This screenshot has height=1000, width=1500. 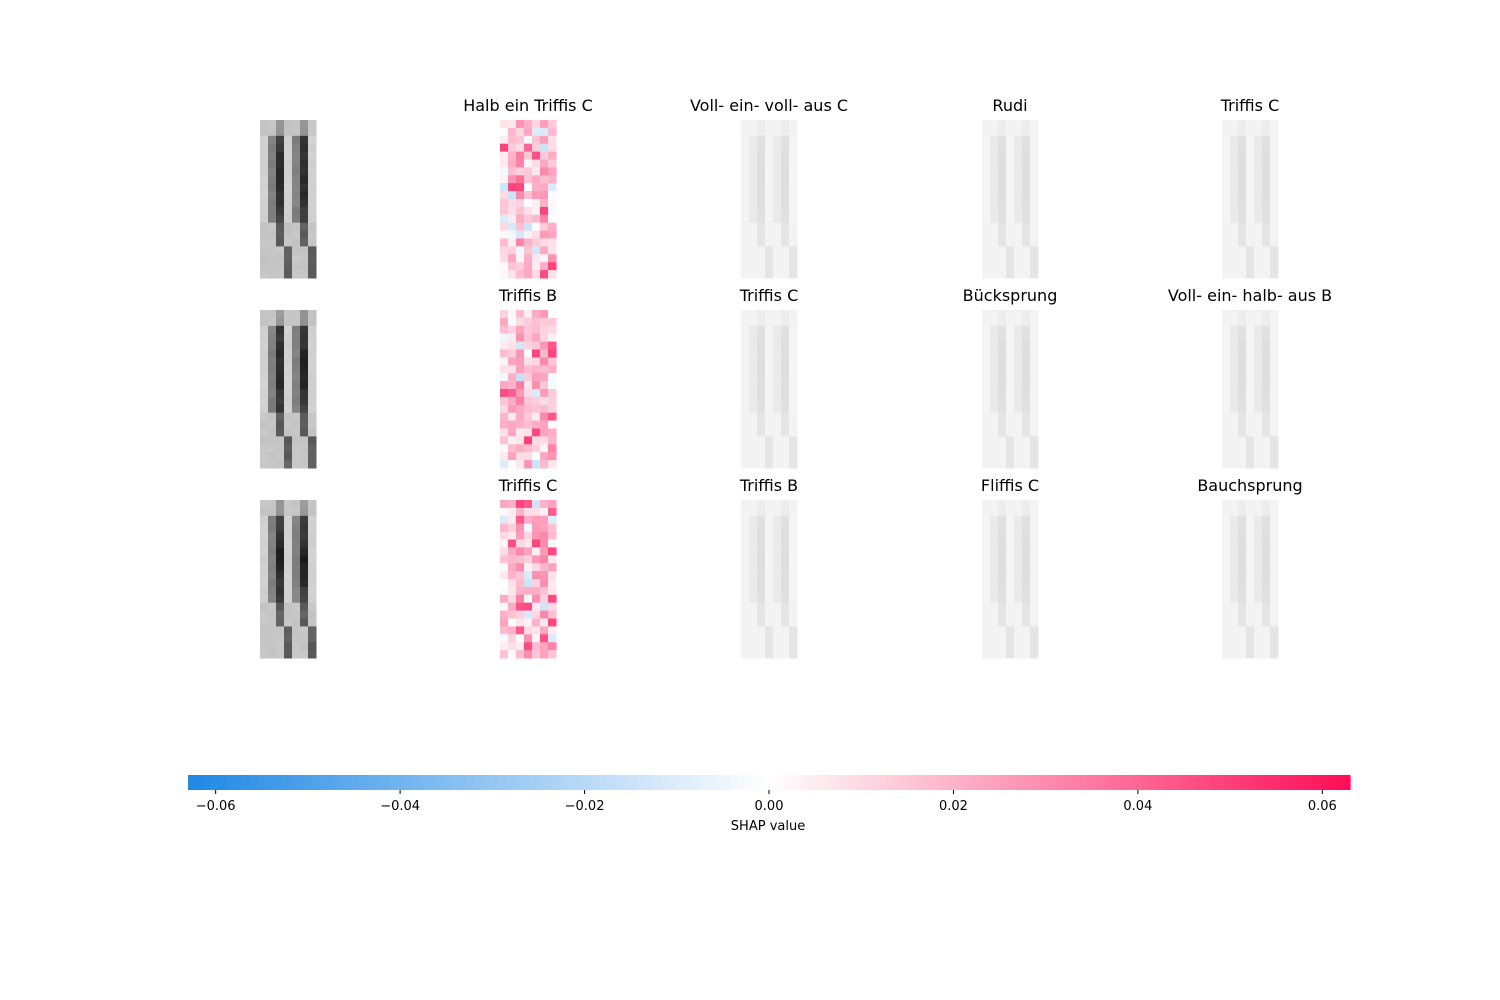 What do you see at coordinates (768, 377) in the screenshot?
I see `shap-panel: Triffis C` at bounding box center [768, 377].